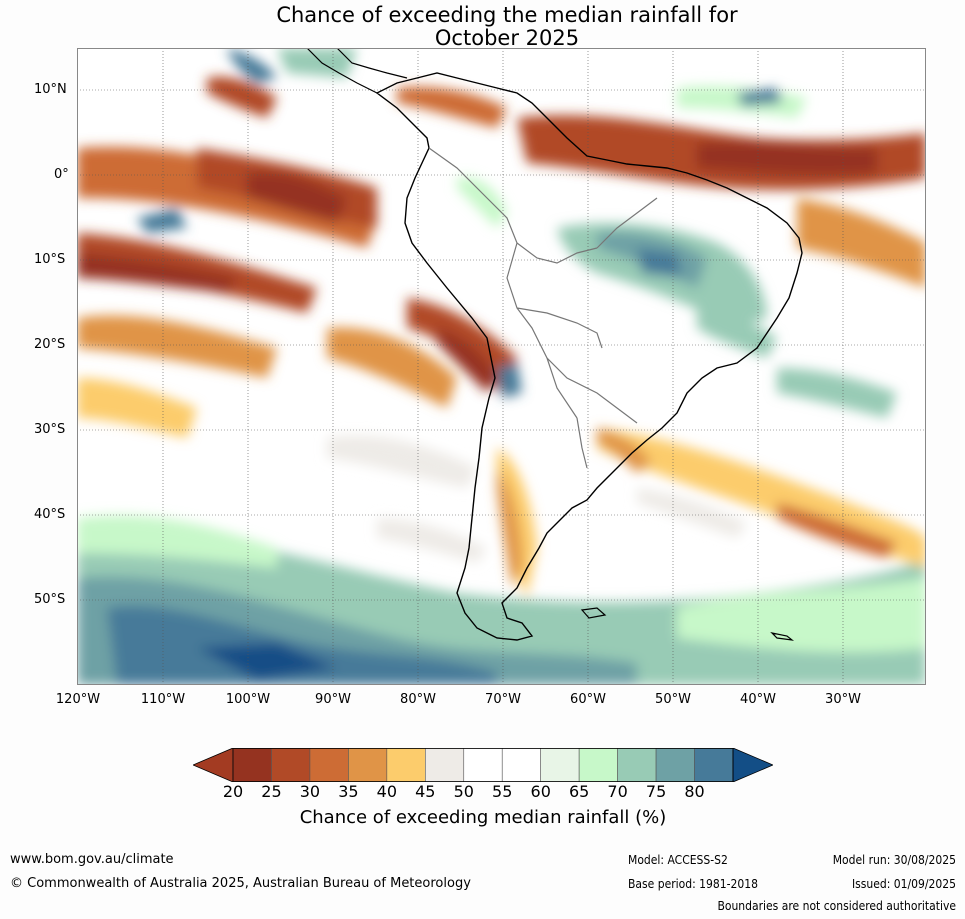 The width and height of the screenshot is (965, 919). What do you see at coordinates (673, 699) in the screenshot?
I see `lon-label-50w: 50°W` at bounding box center [673, 699].